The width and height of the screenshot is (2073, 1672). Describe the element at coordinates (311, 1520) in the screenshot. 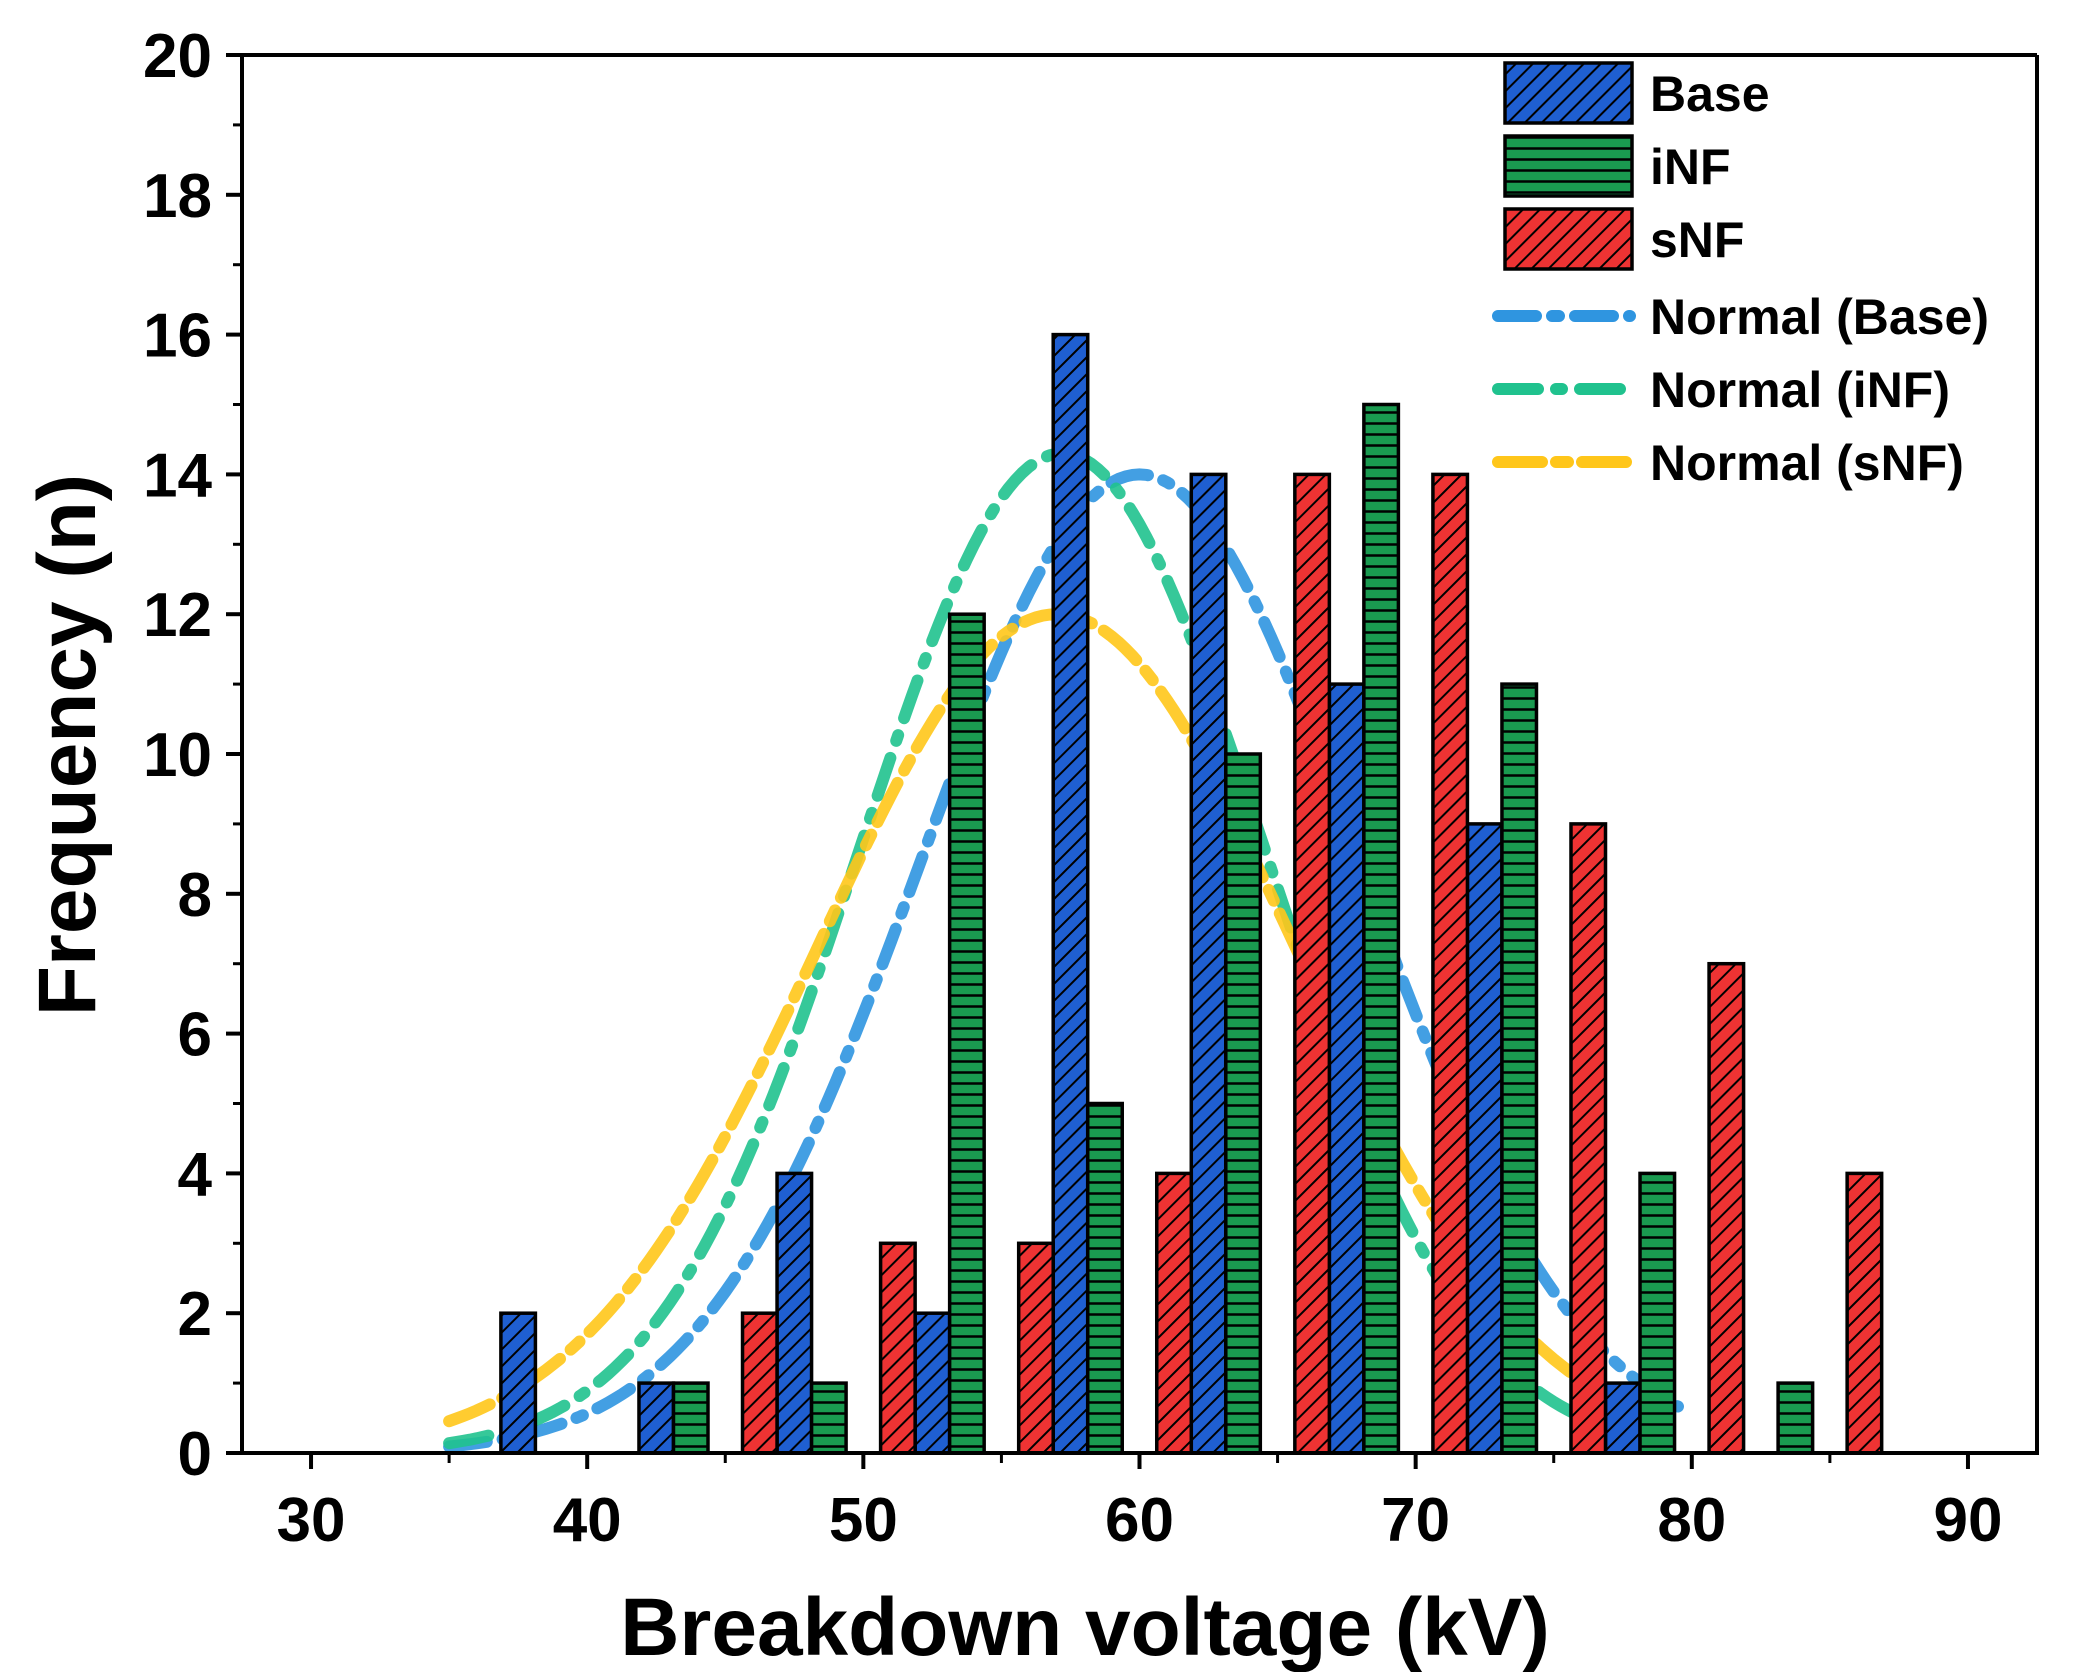

I see `x-tick-label: 30` at that location.